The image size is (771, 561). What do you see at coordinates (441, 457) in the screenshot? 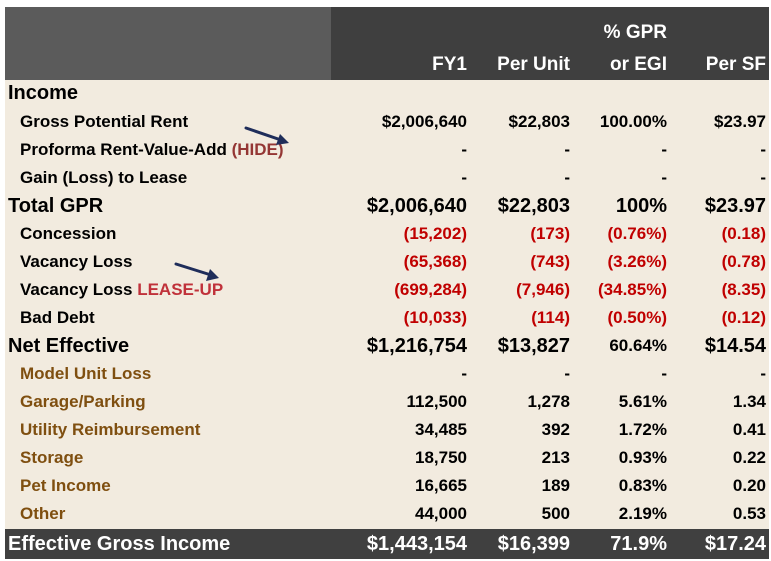
I see `fy1-value: 18,750` at bounding box center [441, 457].